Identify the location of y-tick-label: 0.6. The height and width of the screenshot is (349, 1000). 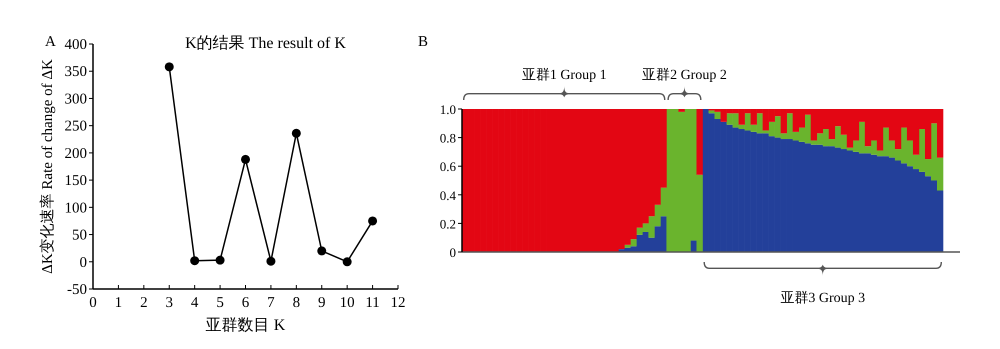
(448, 166).